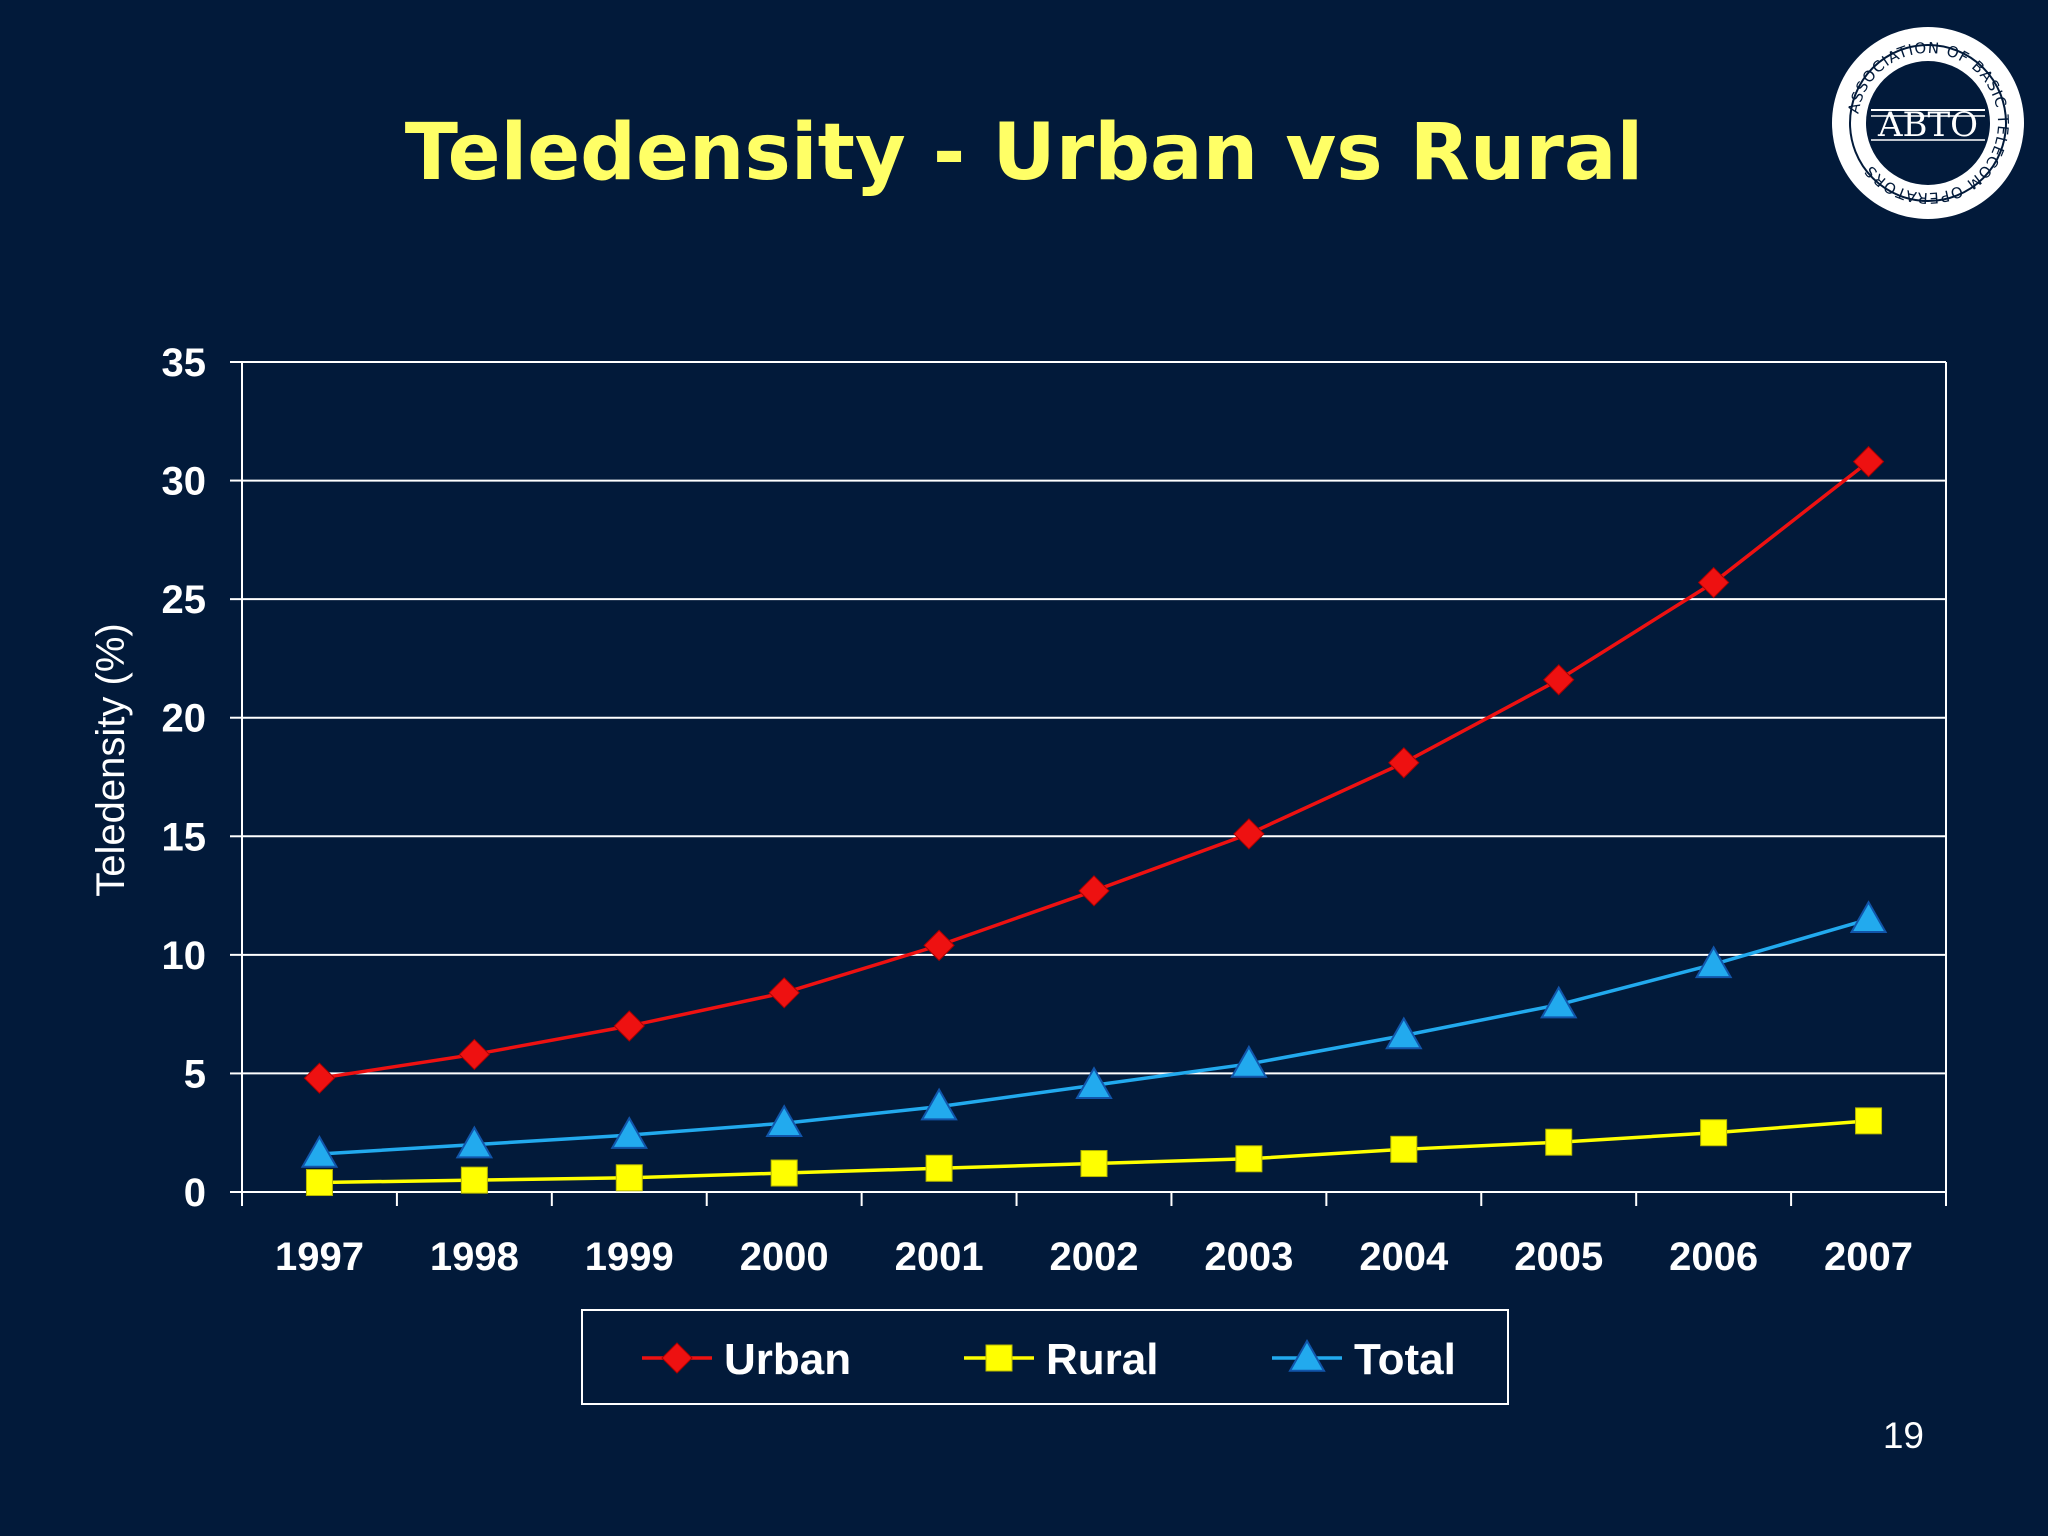  What do you see at coordinates (184, 719) in the screenshot?
I see `y-tick-label: 20` at bounding box center [184, 719].